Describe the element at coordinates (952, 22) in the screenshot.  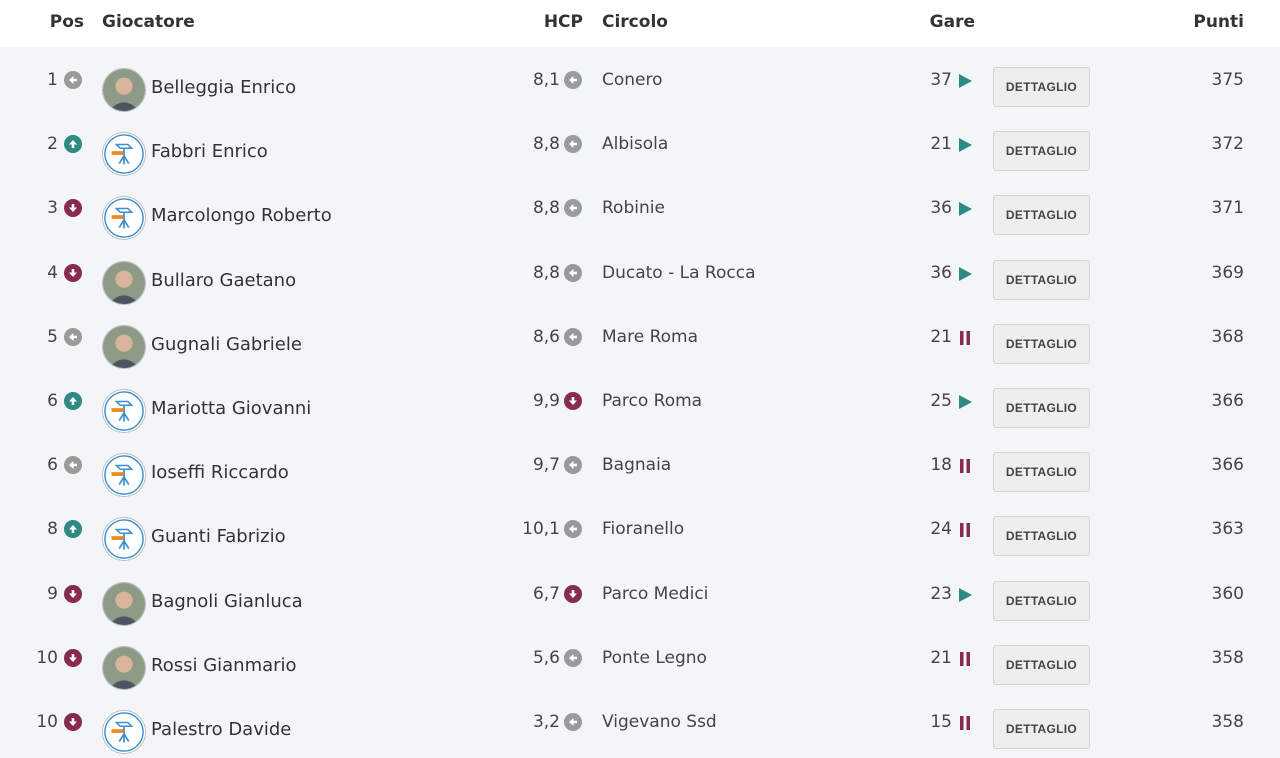
I see `header-gare: Gare` at that location.